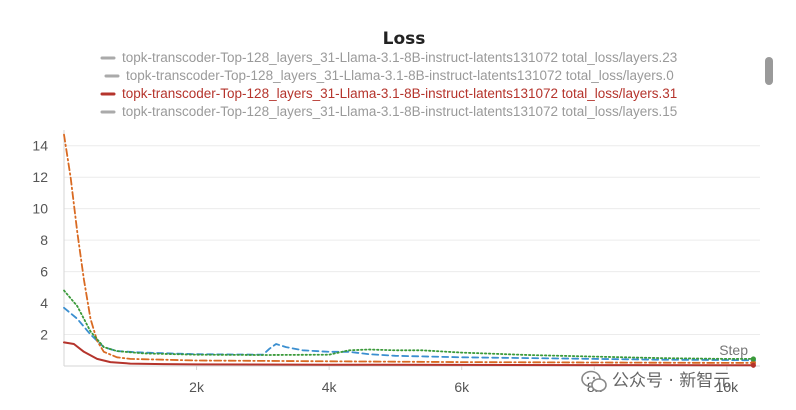 This screenshot has height=410, width=796. What do you see at coordinates (404, 39) in the screenshot?
I see `chart-title: Loss` at bounding box center [404, 39].